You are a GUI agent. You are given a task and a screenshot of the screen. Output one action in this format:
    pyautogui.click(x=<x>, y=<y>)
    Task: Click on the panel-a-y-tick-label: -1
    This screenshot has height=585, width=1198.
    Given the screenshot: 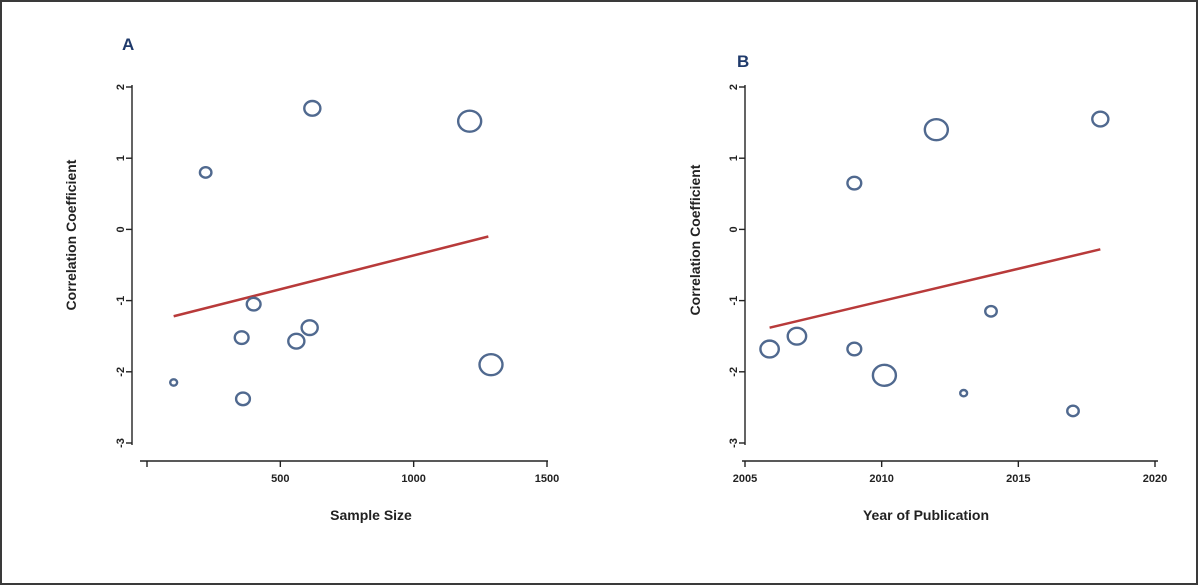 What is the action you would take?
    pyautogui.click(x=121, y=301)
    